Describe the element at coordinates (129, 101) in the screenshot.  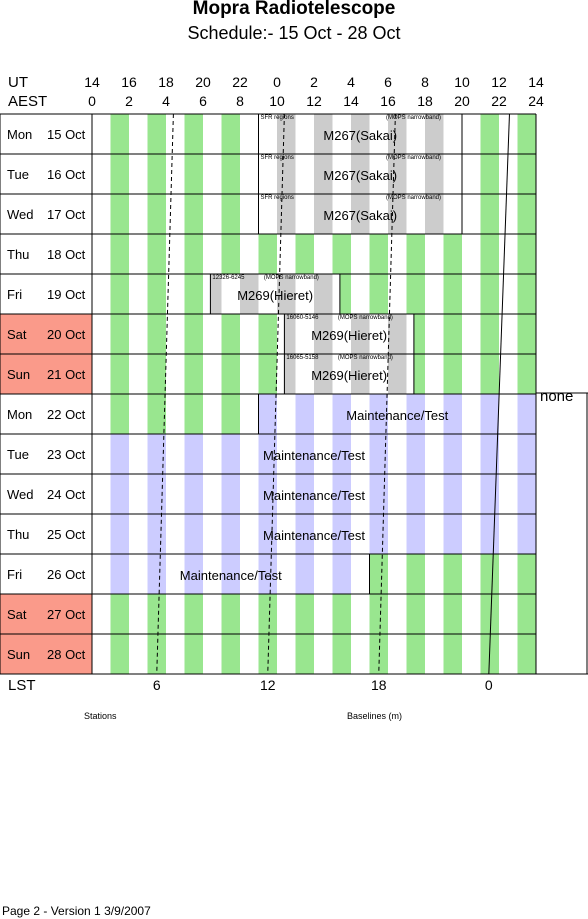
I see `aest-tick: 2` at that location.